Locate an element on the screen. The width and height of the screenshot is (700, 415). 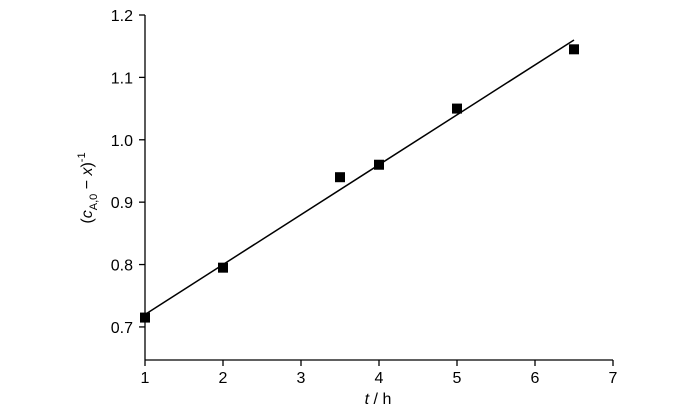
y-tick-label: 1.0 is located at coordinates (122, 141).